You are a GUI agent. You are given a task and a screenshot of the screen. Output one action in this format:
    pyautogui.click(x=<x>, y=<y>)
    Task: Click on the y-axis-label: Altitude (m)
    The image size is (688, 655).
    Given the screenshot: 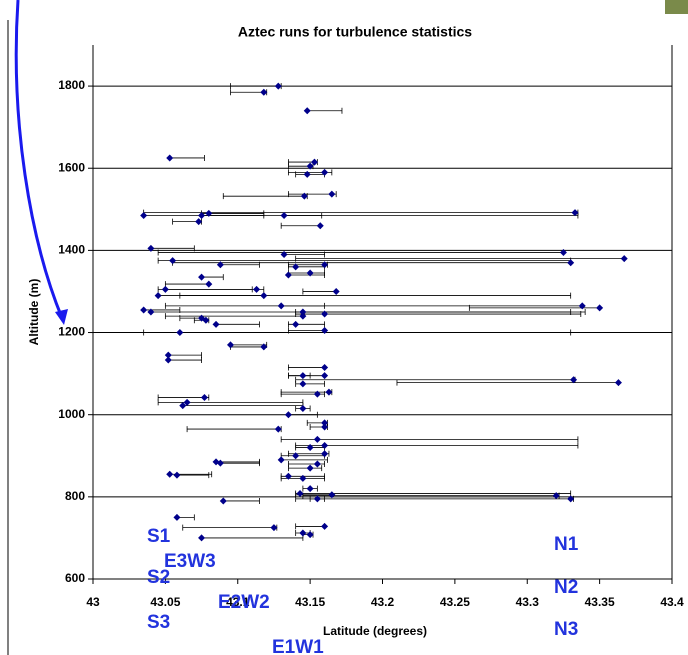 What is the action you would take?
    pyautogui.click(x=34, y=312)
    